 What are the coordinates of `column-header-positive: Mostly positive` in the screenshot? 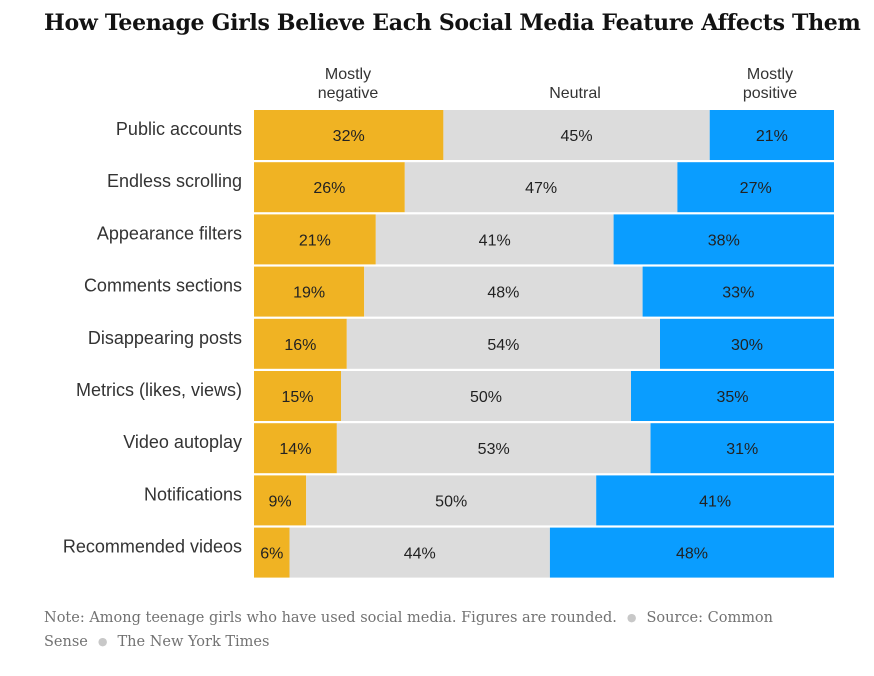 It's located at (770, 84).